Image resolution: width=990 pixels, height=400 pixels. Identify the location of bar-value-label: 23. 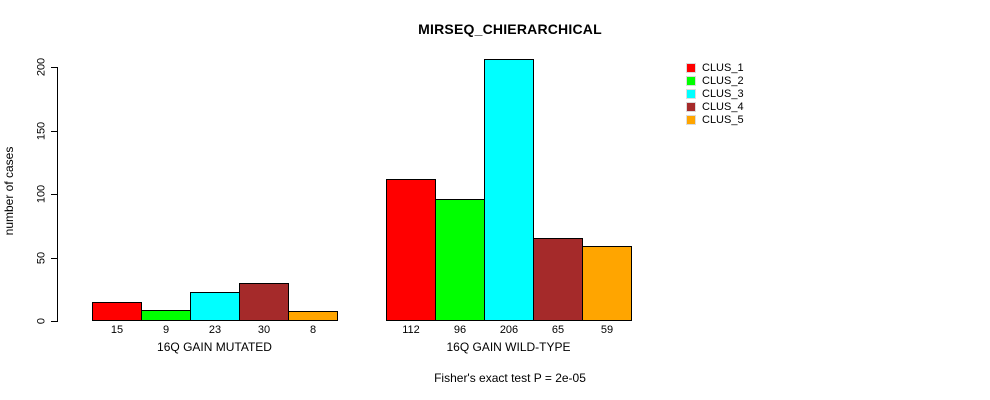
(215, 330).